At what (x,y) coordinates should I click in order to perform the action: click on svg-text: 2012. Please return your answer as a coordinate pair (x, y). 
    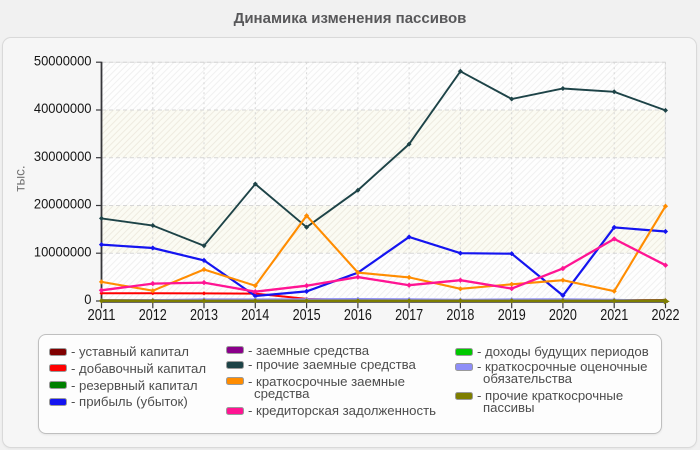
    Looking at the image, I should click on (153, 315).